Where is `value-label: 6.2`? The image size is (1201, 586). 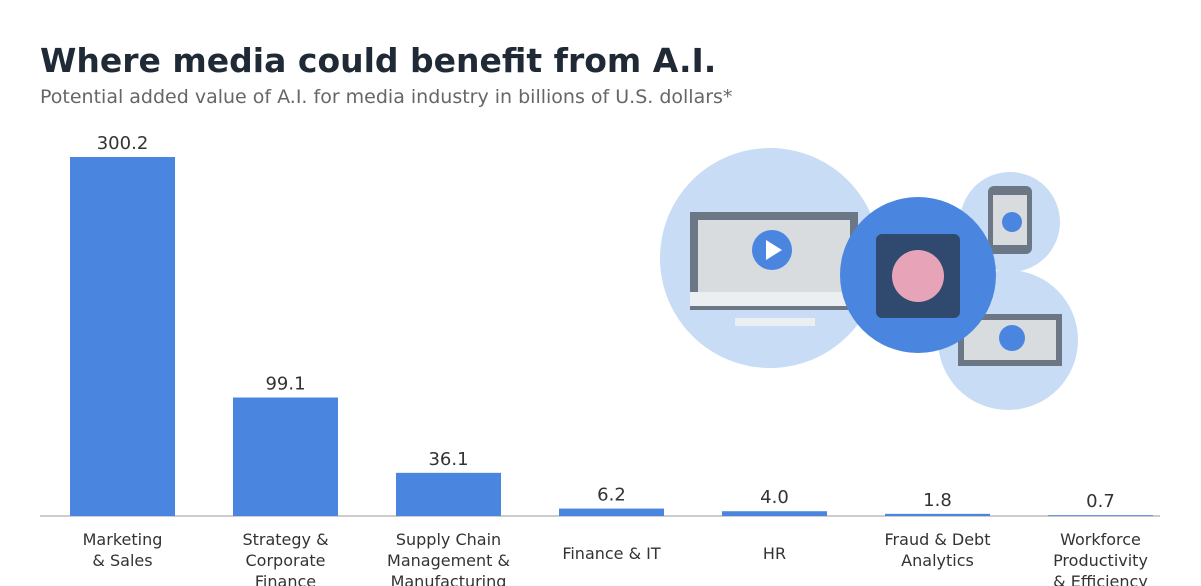 value-label: 6.2 is located at coordinates (611, 495).